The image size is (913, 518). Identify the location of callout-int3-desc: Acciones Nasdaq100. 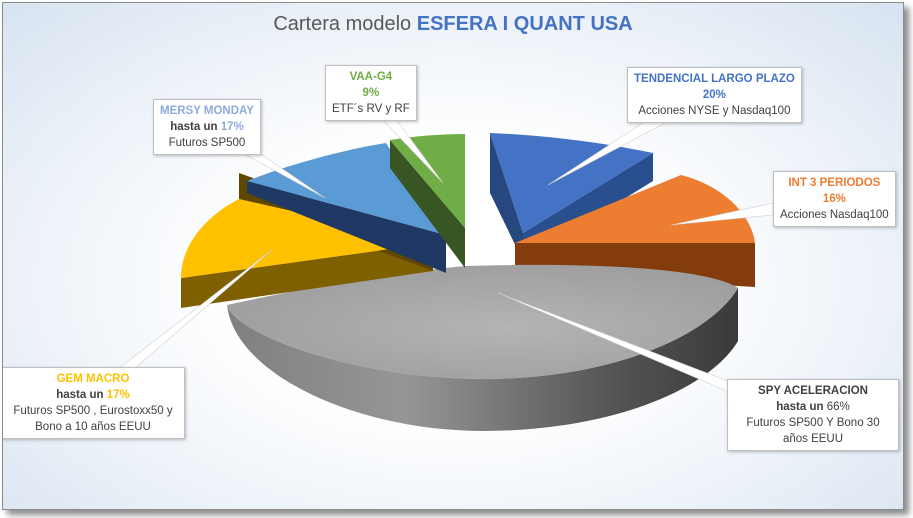
(834, 215).